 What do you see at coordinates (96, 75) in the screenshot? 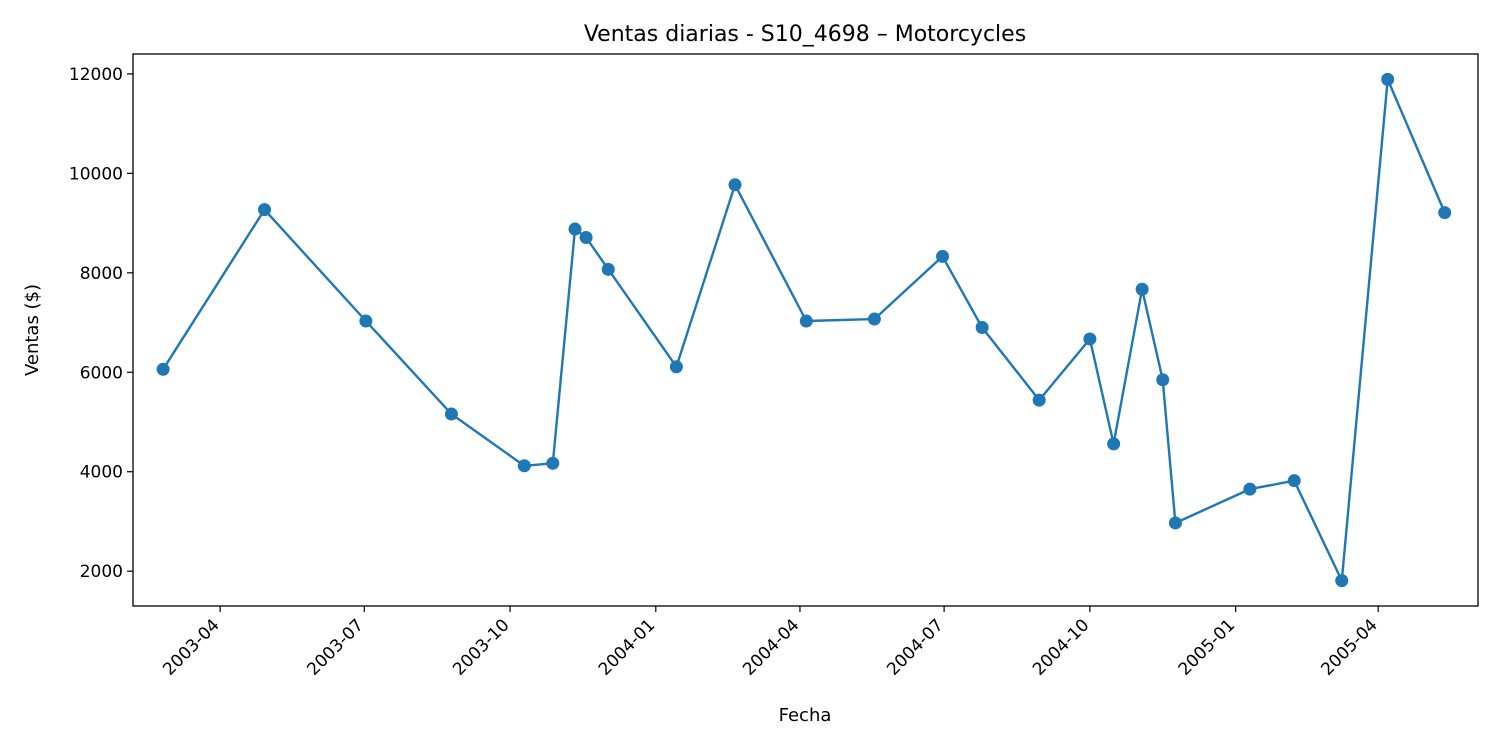
I see `y-tick-label: 12000` at bounding box center [96, 75].